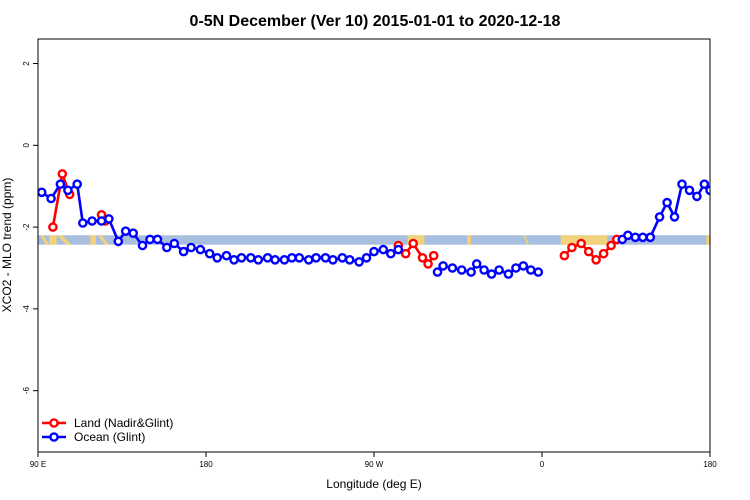 The width and height of the screenshot is (750, 500). Describe the element at coordinates (7, 245) in the screenshot. I see `y-axis-label: XCO2 - MLO trend (ppm)` at that location.